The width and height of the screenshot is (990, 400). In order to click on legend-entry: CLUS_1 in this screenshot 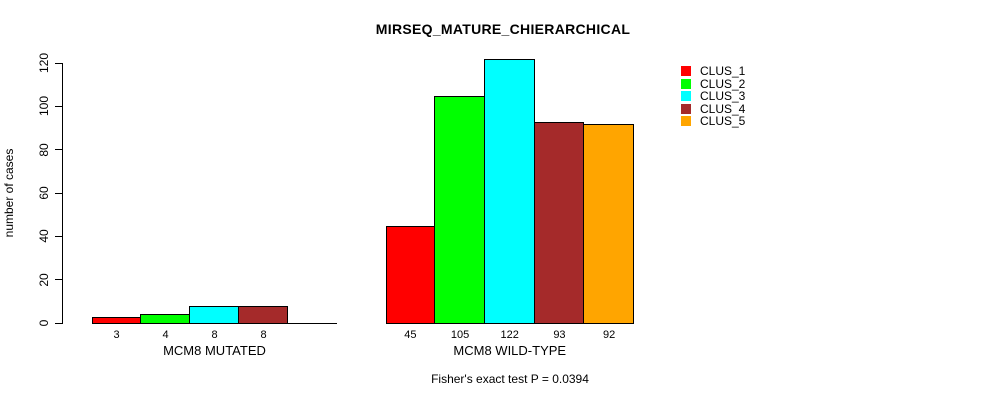, I will do `click(713, 71)`.